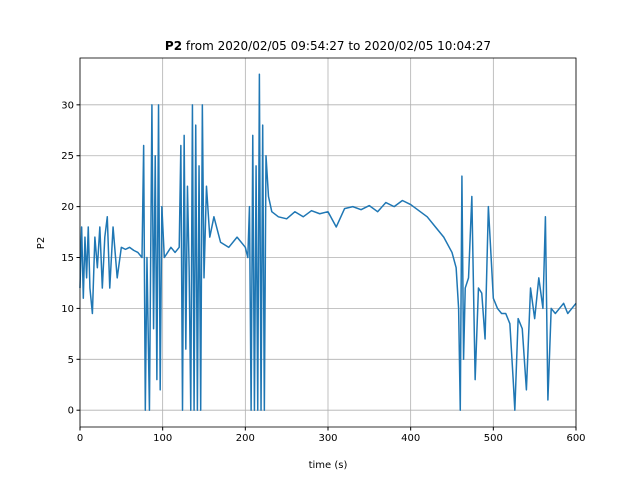  What do you see at coordinates (67, 105) in the screenshot?
I see `y-tick-label: 30` at bounding box center [67, 105].